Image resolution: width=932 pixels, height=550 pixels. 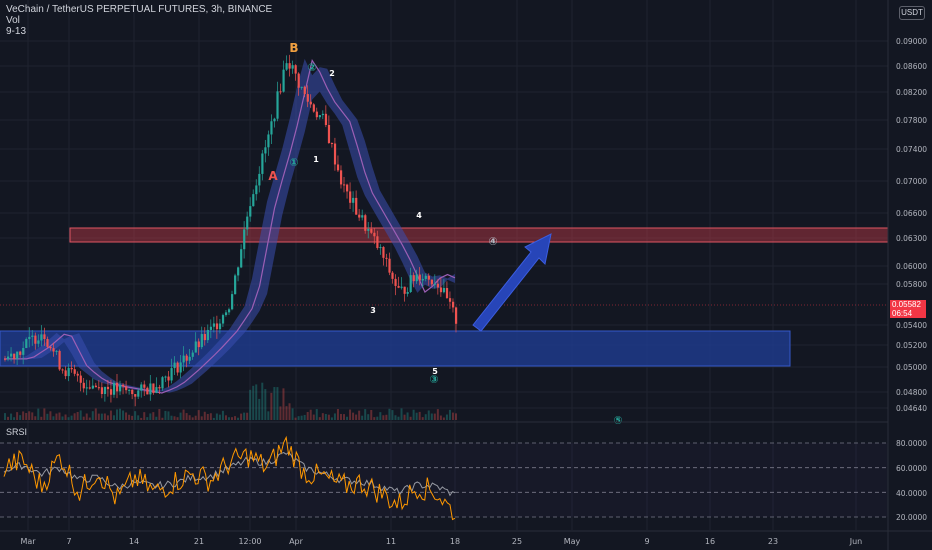 I want to click on price-tick-label: 0.07000, so click(x=911, y=181).